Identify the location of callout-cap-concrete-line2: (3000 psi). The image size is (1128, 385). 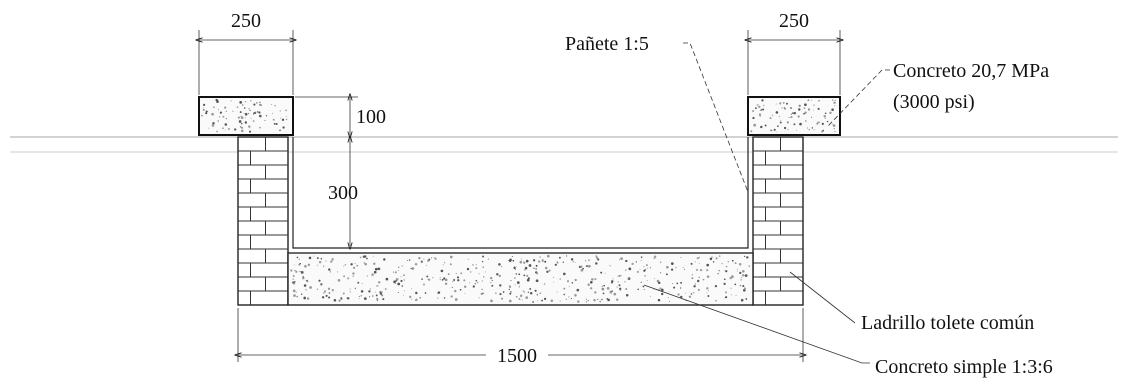
(934, 102).